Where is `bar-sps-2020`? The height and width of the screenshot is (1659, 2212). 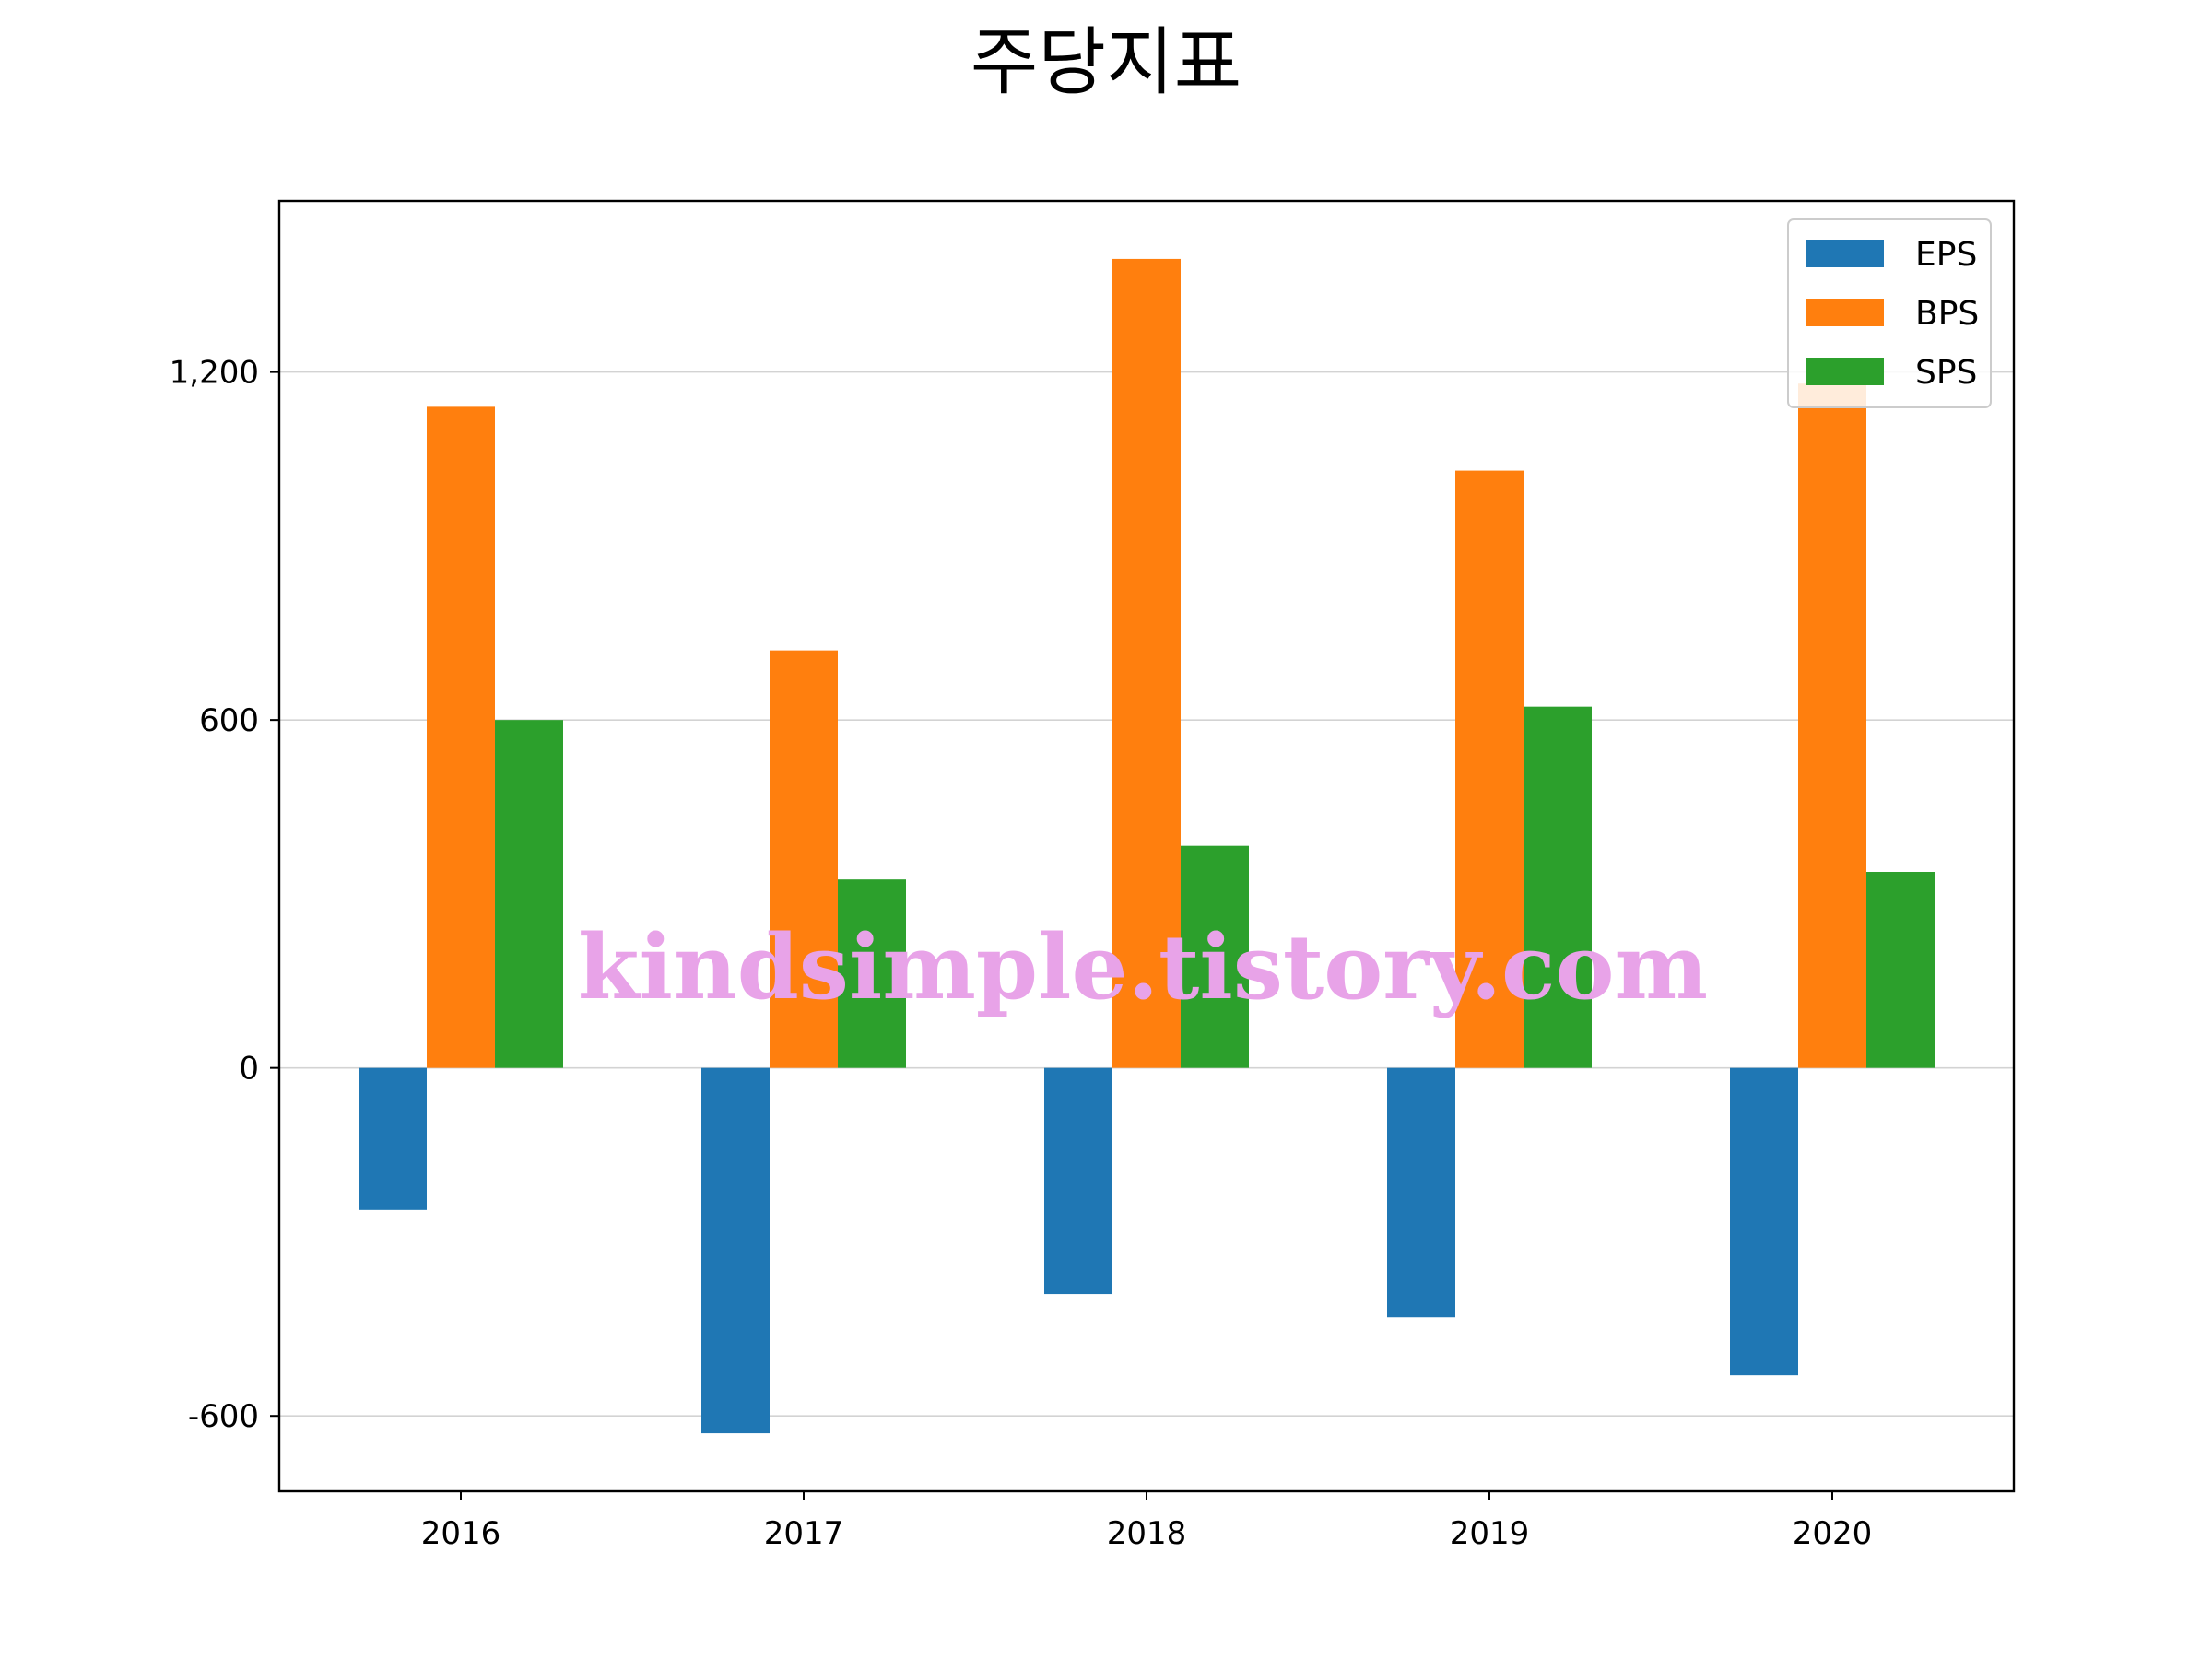 bar-sps-2020 is located at coordinates (1900, 970).